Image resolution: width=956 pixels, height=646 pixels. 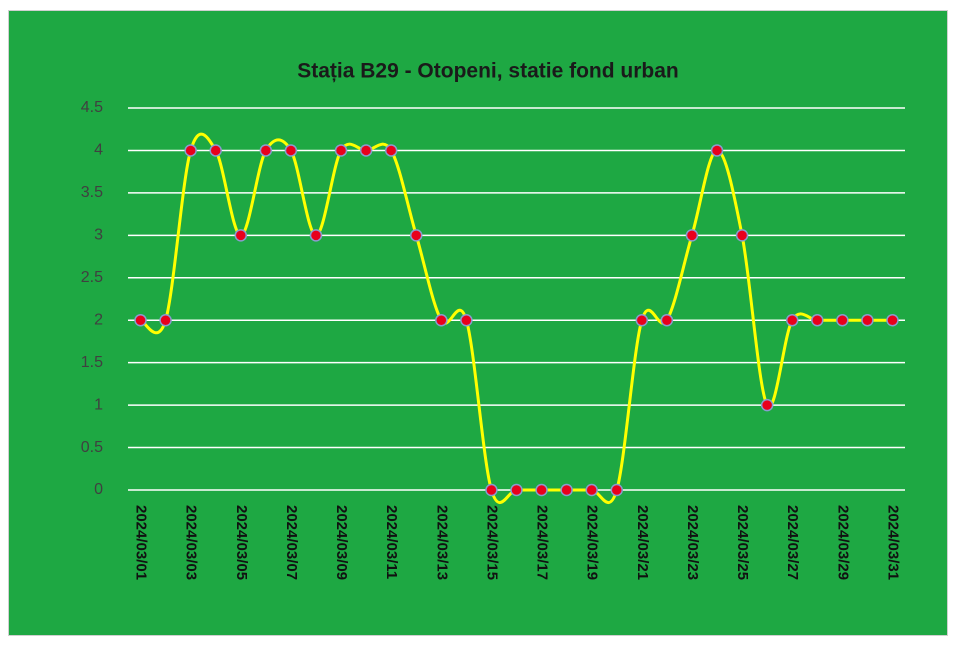 What do you see at coordinates (92, 277) in the screenshot?
I see `y-tick-label: 2.5` at bounding box center [92, 277].